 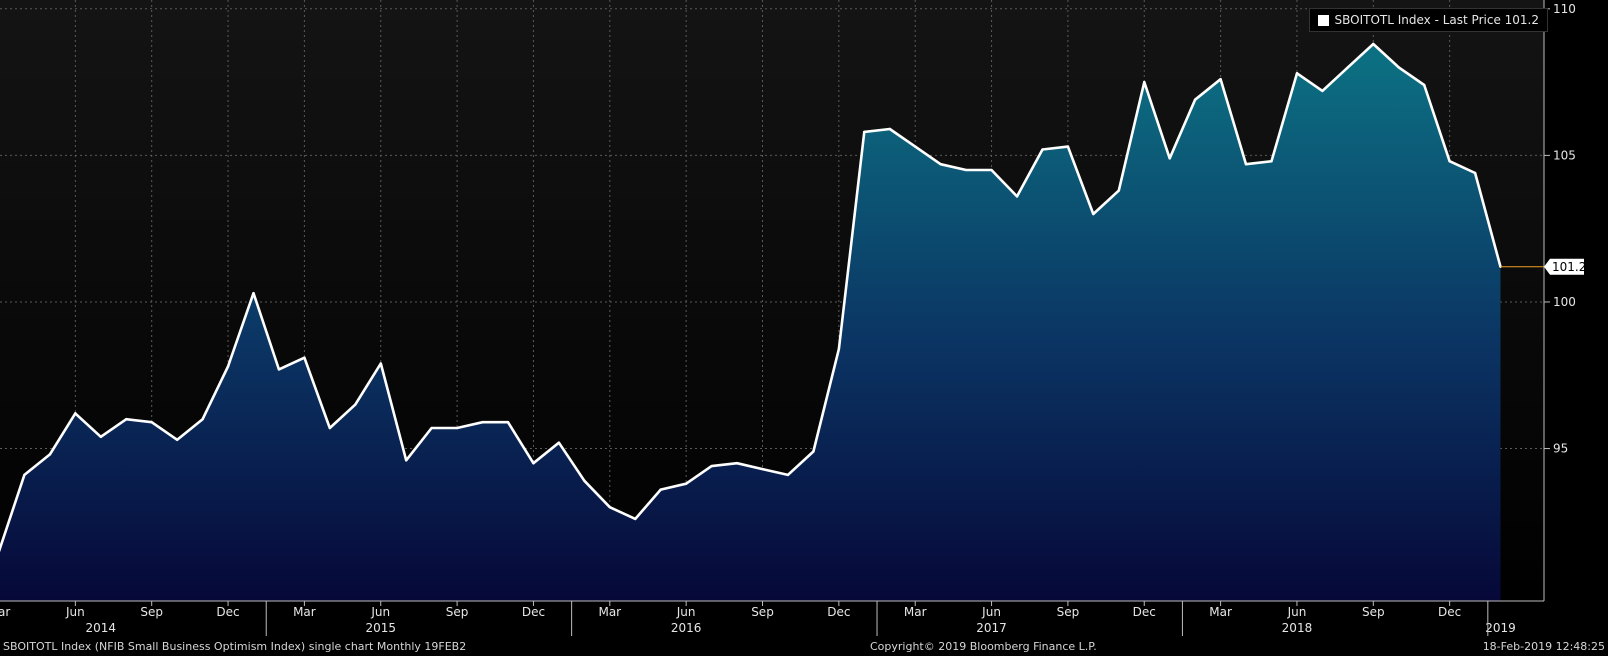 What do you see at coordinates (1543, 646) in the screenshot?
I see `footer-timestamp: 18-Feb-2019 12:48:25` at bounding box center [1543, 646].